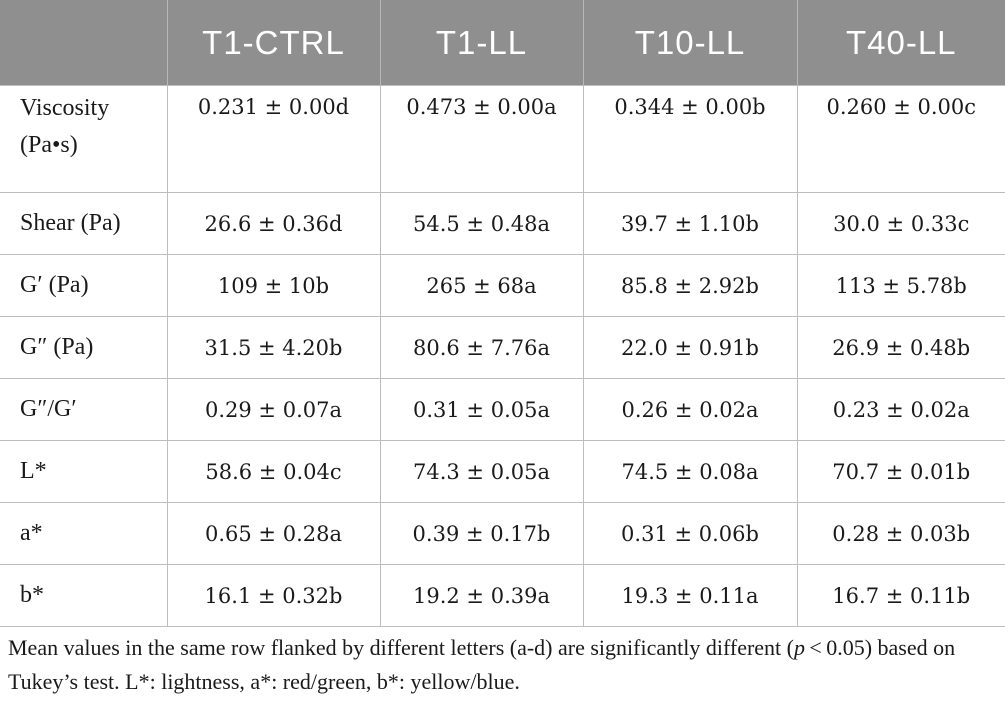  Describe the element at coordinates (481, 139) in the screenshot. I see `table-cell: 0.473 ± 0.00a` at that location.